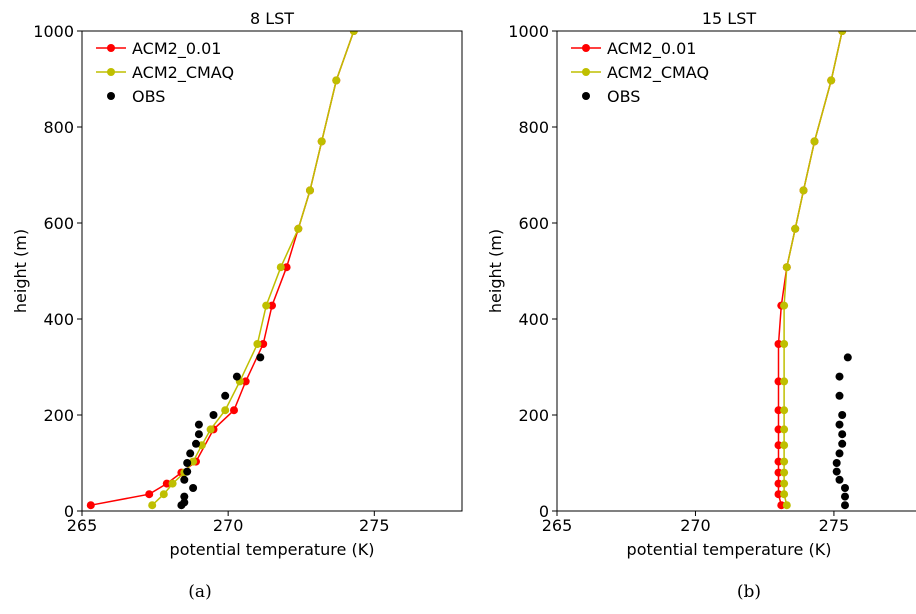 This screenshot has height=614, width=916. Describe the element at coordinates (272, 18) in the screenshot. I see `chart-title: 8 LST` at that location.